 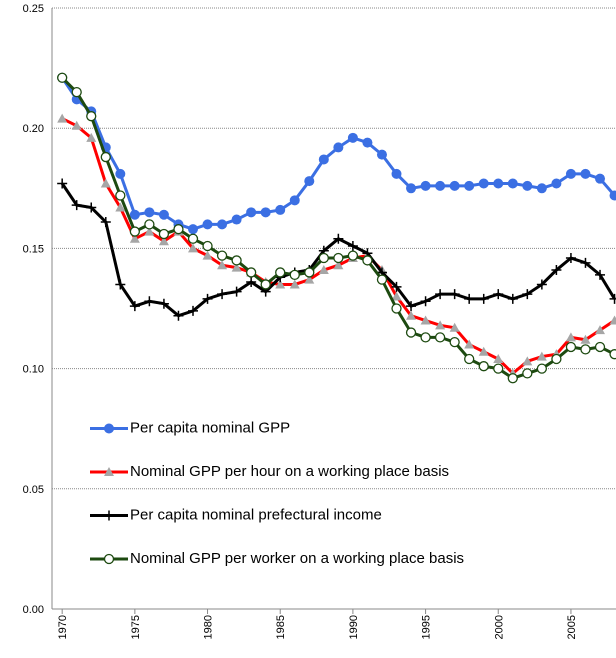 I want to click on x-tick-label: 2000, so click(x=499, y=627).